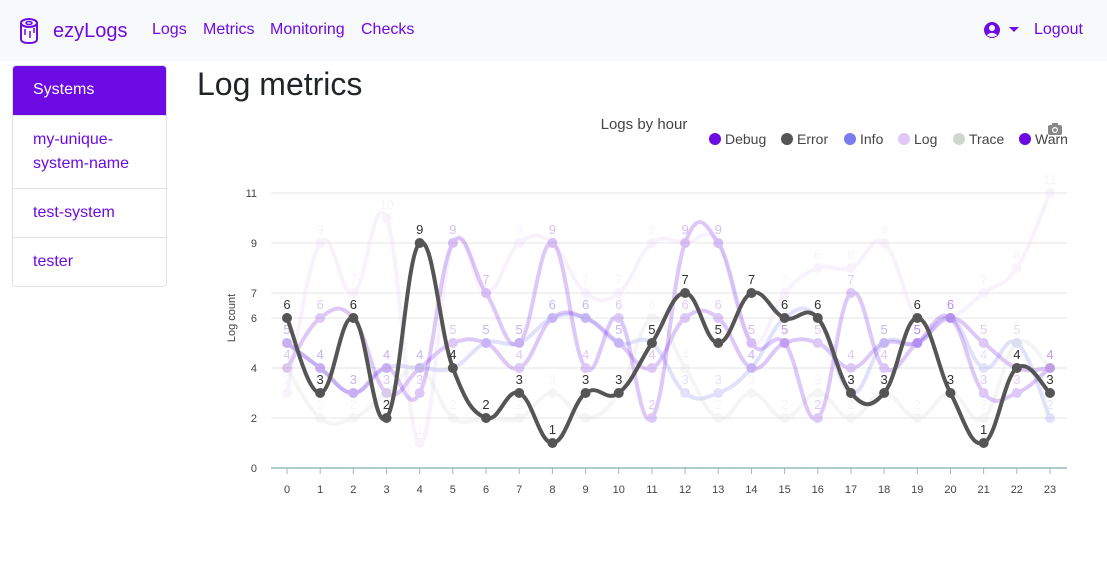  I want to click on legend-item-error: Error, so click(804, 139).